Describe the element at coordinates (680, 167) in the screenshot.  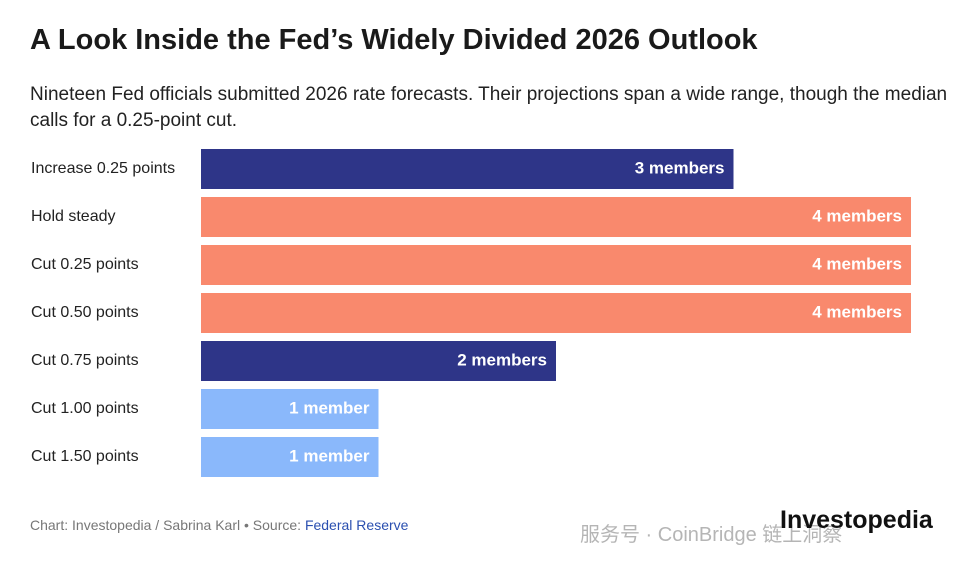
I see `data-label: 3 members` at that location.